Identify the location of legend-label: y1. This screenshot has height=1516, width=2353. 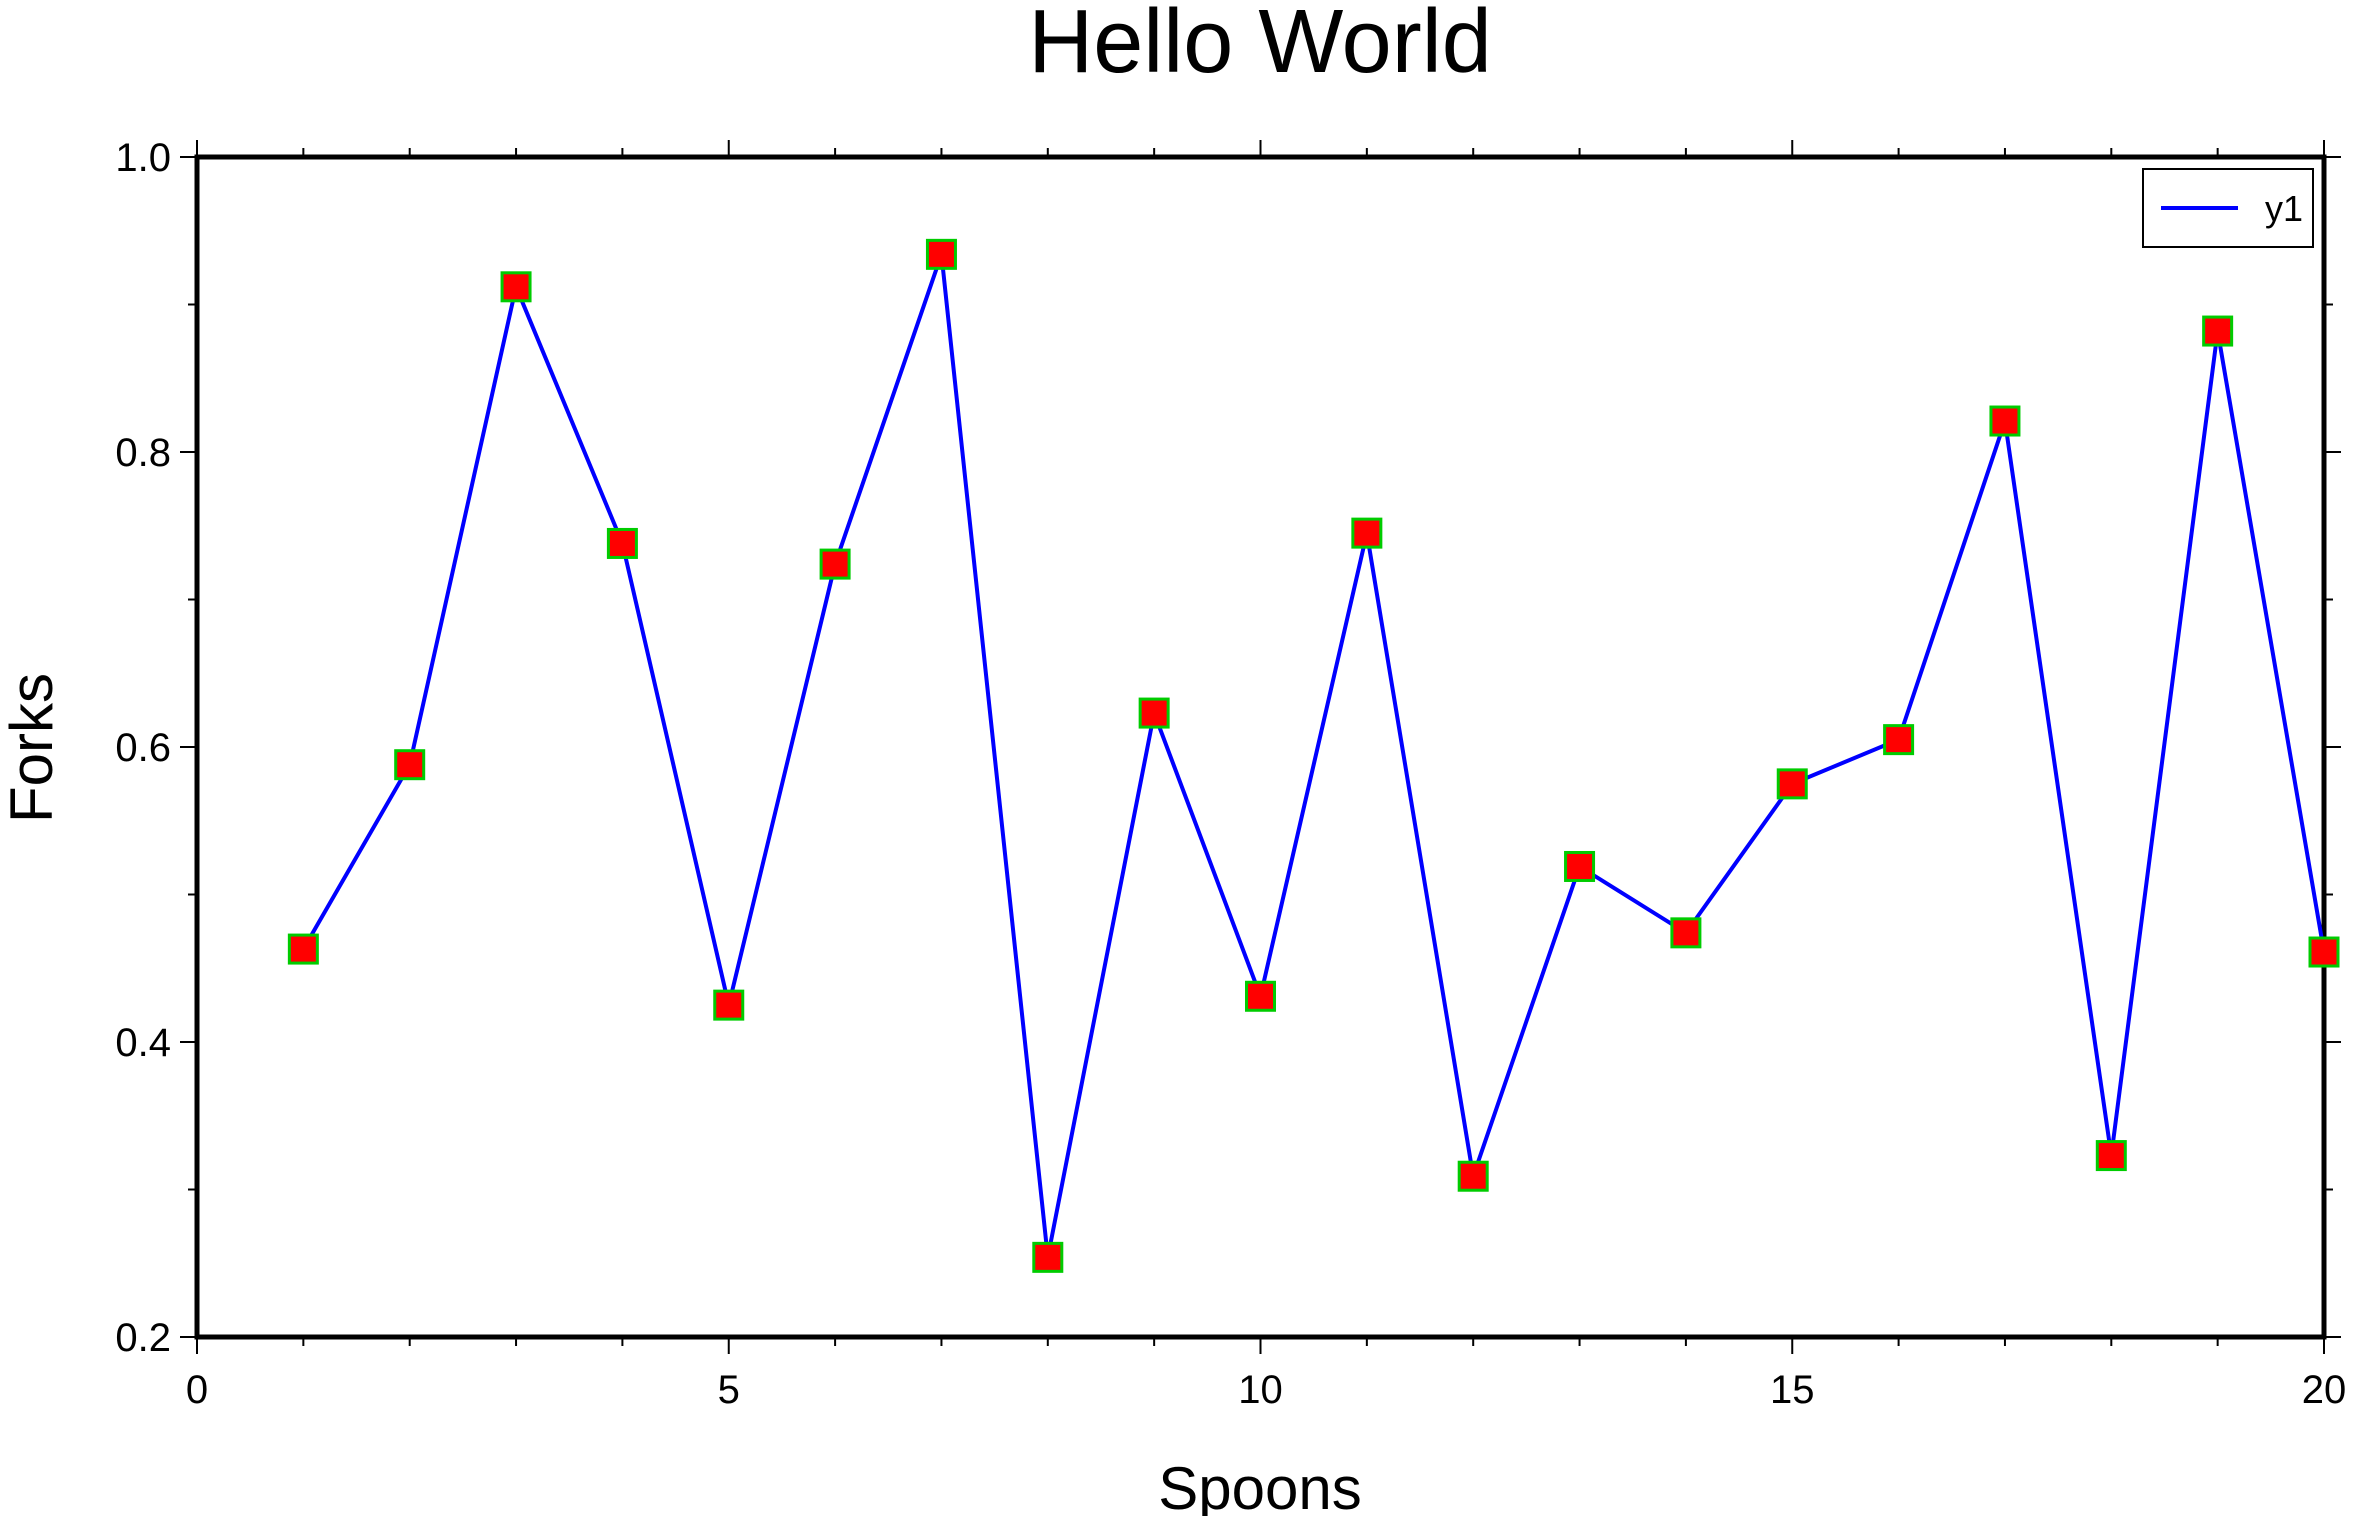
(2284, 208).